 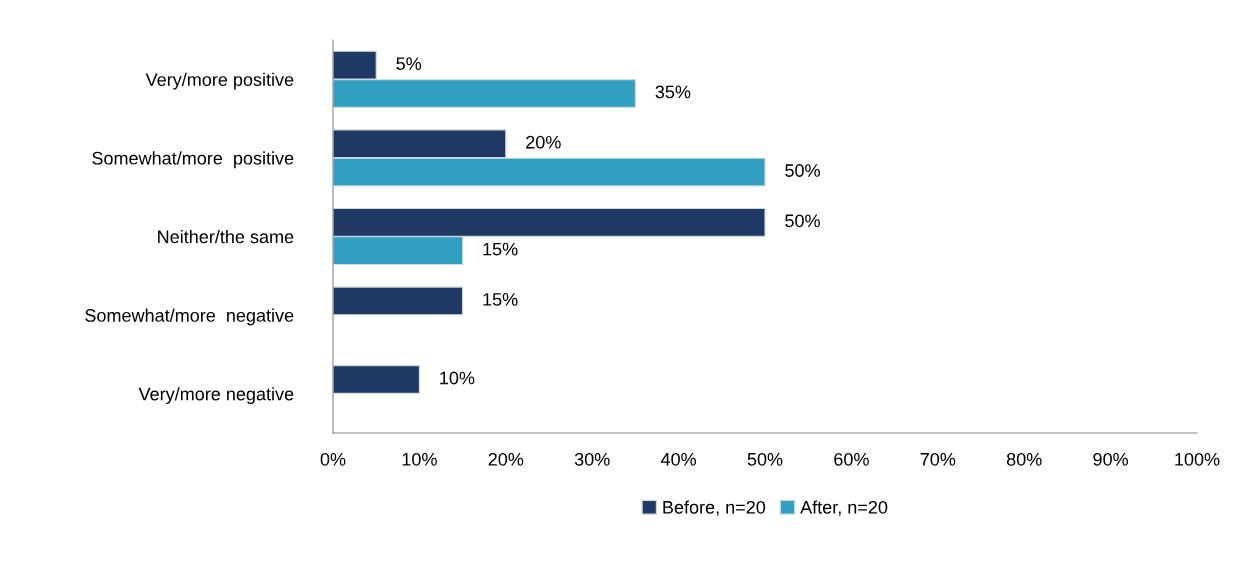 I want to click on legend-label: Before, n=20, so click(x=714, y=508).